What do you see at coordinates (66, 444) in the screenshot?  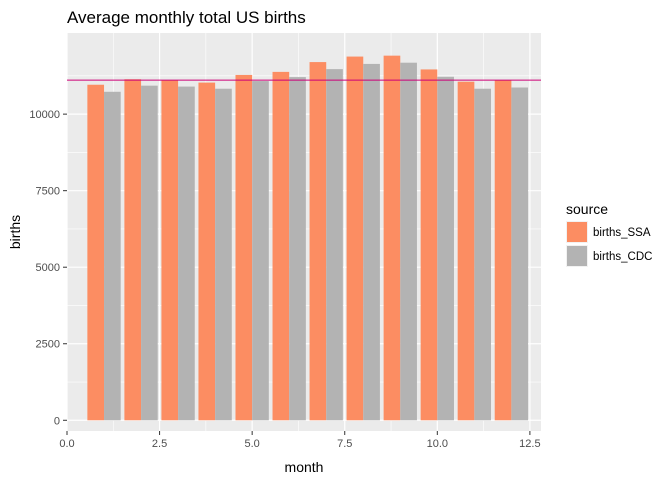 I see `x-tick-label: 0.0` at bounding box center [66, 444].